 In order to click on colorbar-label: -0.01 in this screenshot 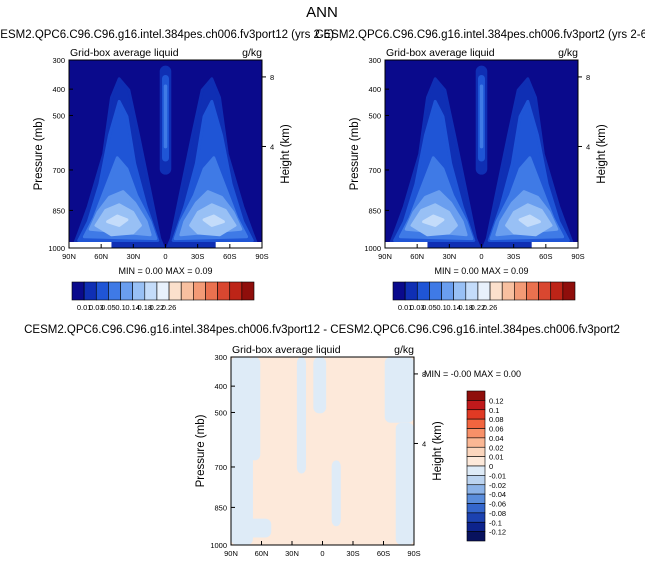, I will do `click(497, 475)`.